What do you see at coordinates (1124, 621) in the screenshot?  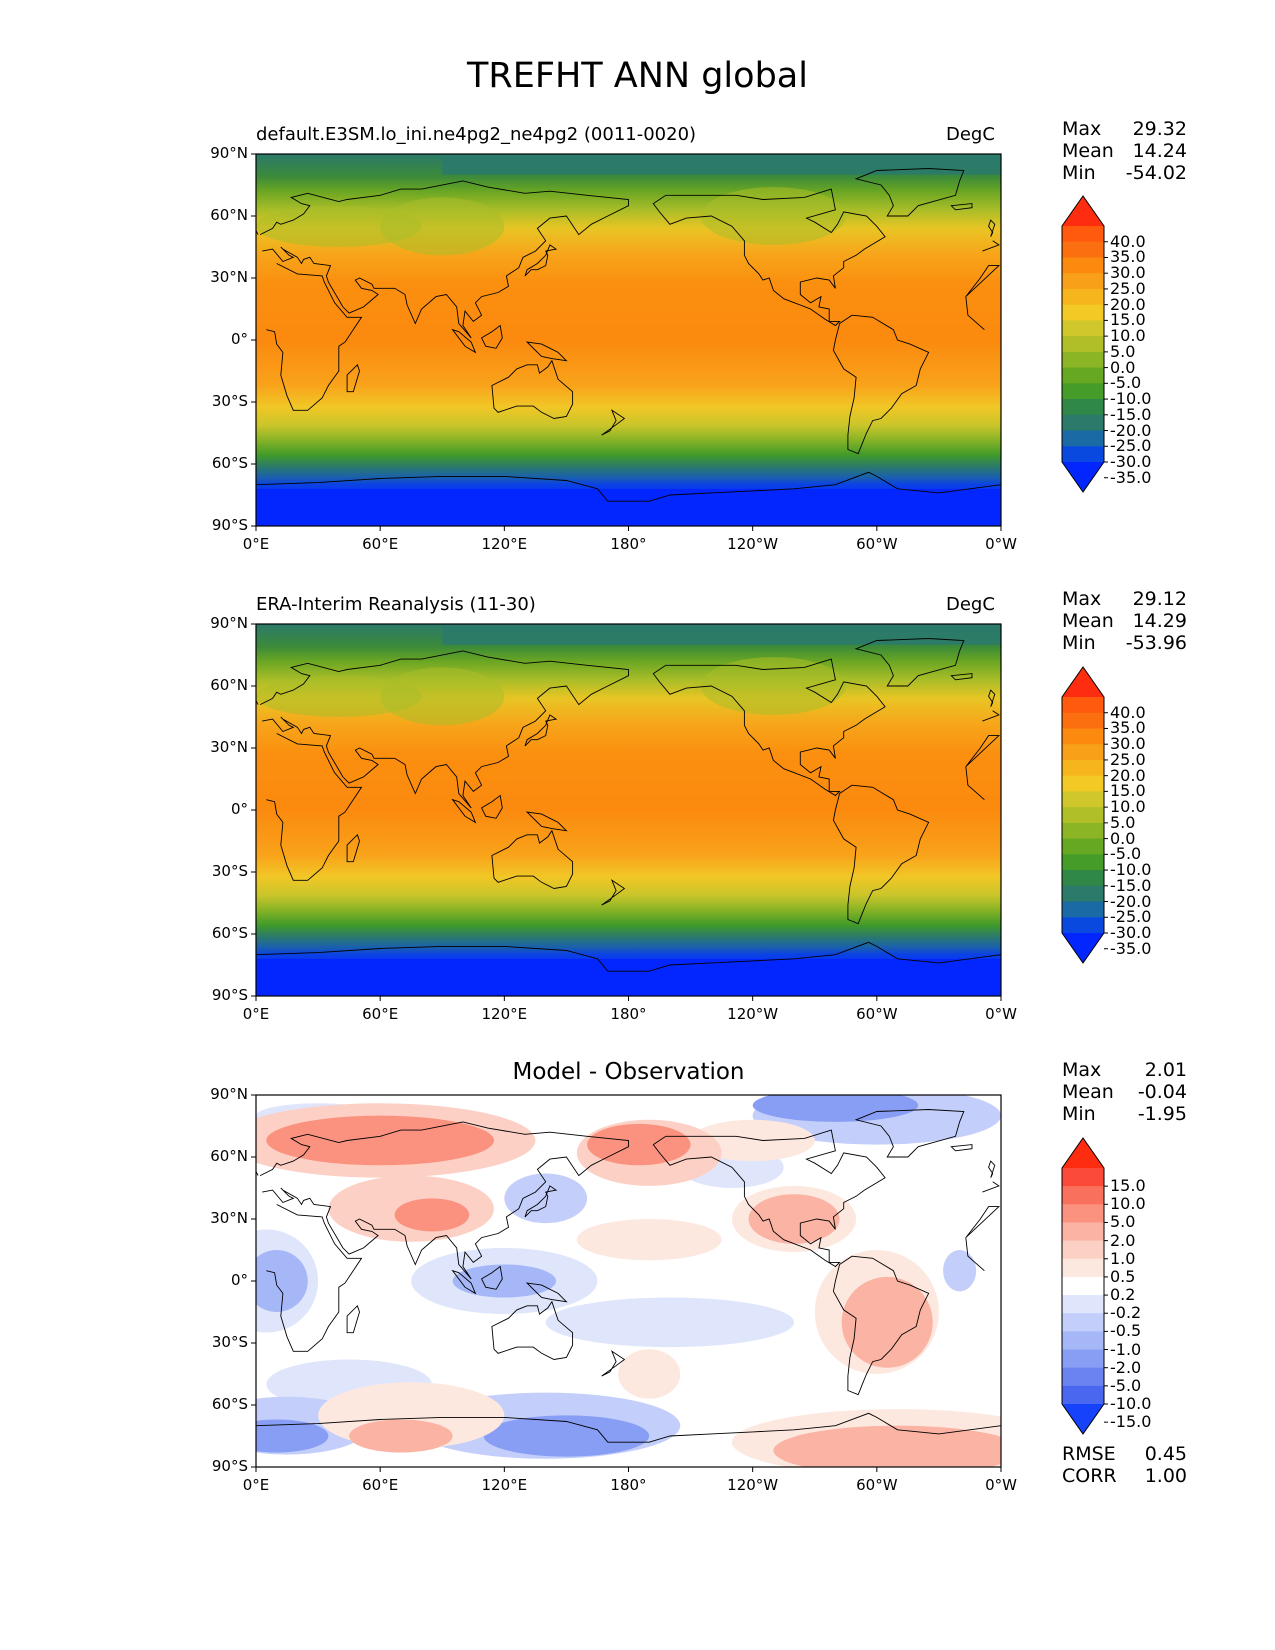 I see `stat-row-mean: Mean 14.29` at bounding box center [1124, 621].